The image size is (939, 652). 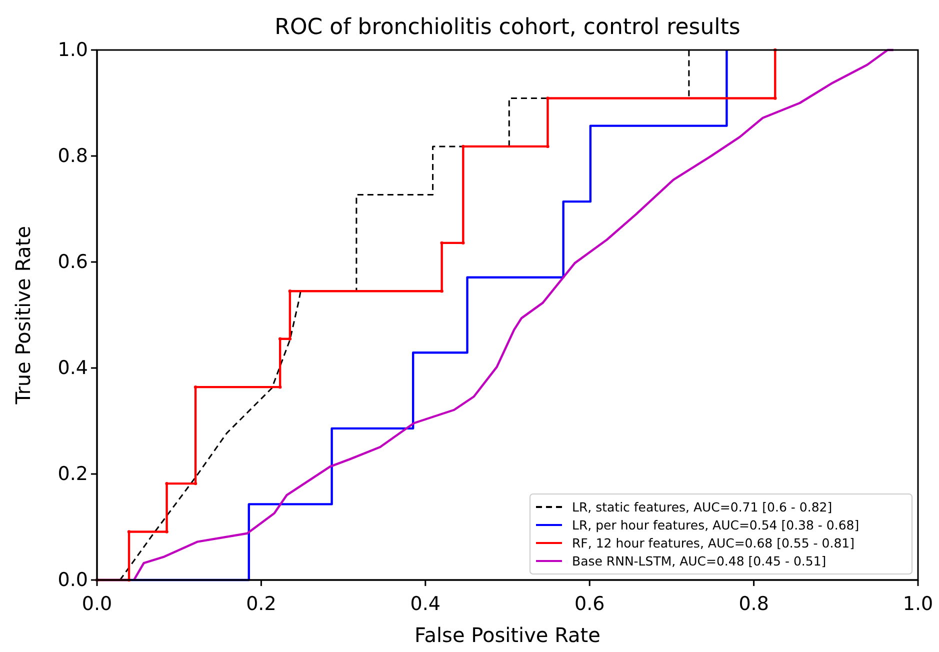 What do you see at coordinates (23, 316) in the screenshot?
I see `y-axis-title: True Positive Rate` at bounding box center [23, 316].